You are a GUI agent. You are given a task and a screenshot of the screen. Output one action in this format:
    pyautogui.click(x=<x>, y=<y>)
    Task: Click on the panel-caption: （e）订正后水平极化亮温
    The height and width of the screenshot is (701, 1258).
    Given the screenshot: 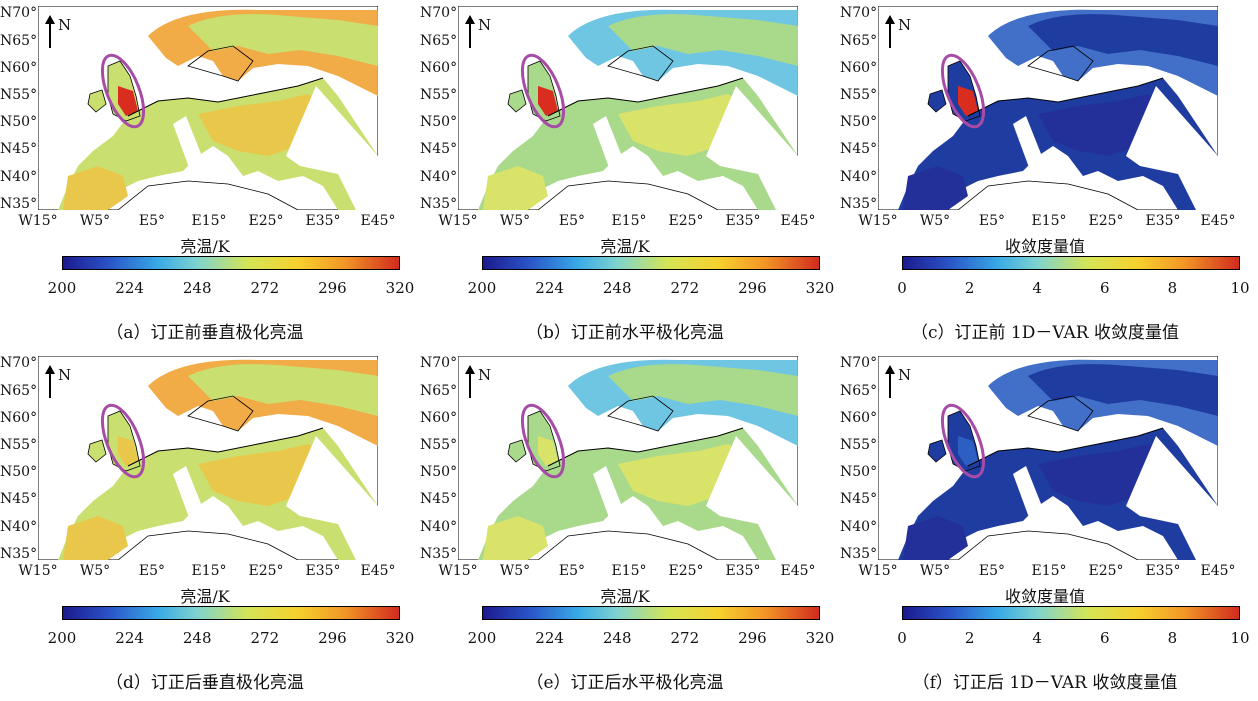 What is the action you would take?
    pyautogui.click(x=625, y=683)
    